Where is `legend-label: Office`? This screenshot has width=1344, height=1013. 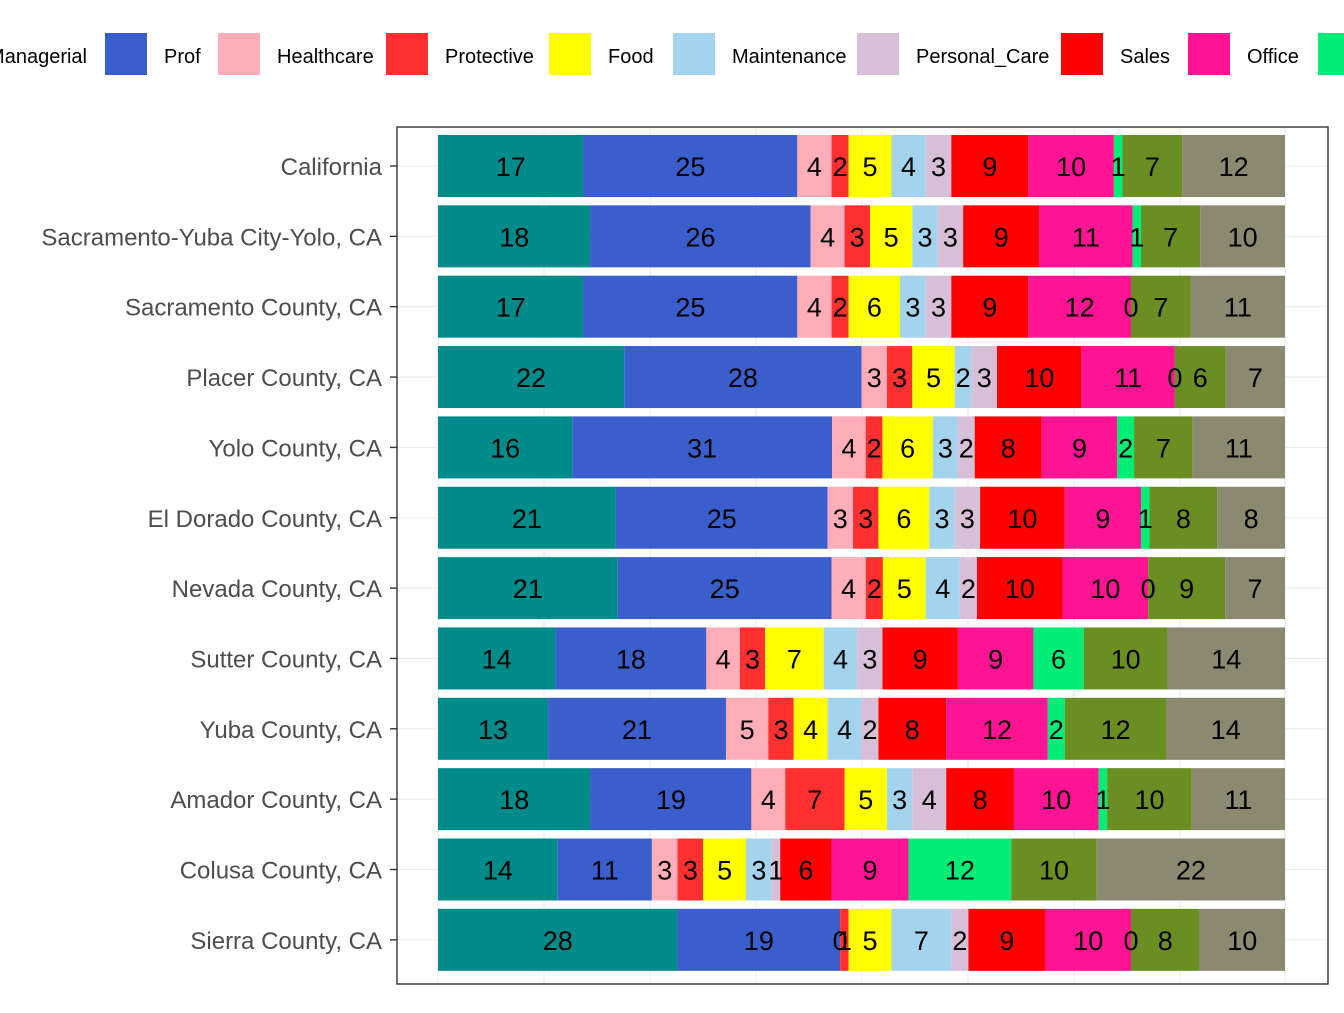
legend-label: Office is located at coordinates (1273, 57).